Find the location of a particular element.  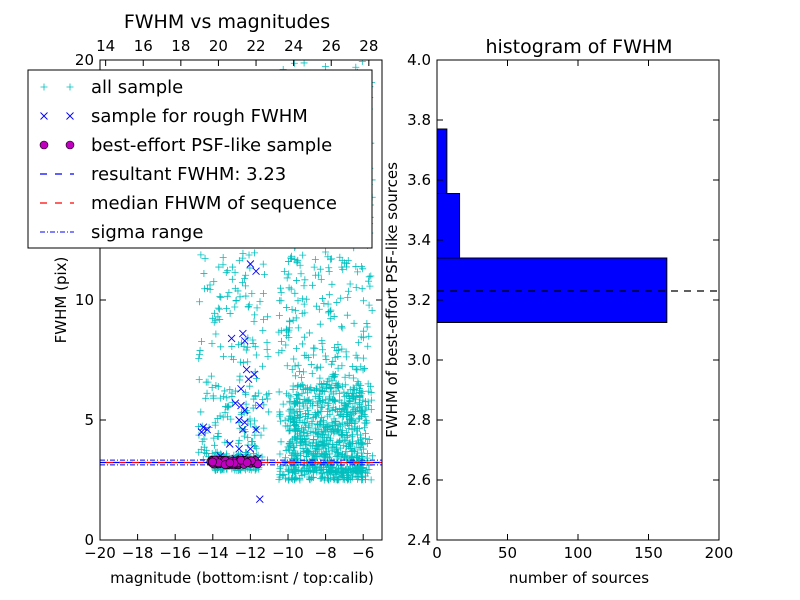

y-tick-label: 3.4 is located at coordinates (419, 240).